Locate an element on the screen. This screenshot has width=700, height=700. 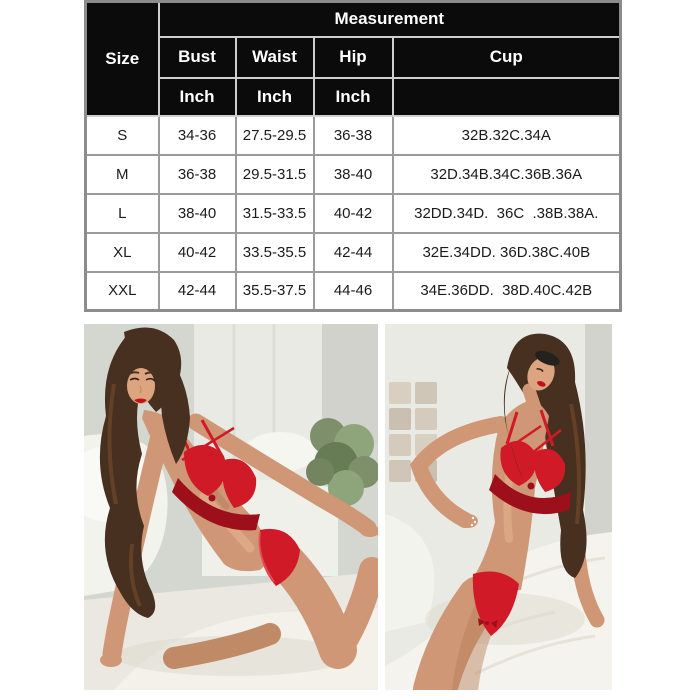
neck is located at coordinates (532, 399).